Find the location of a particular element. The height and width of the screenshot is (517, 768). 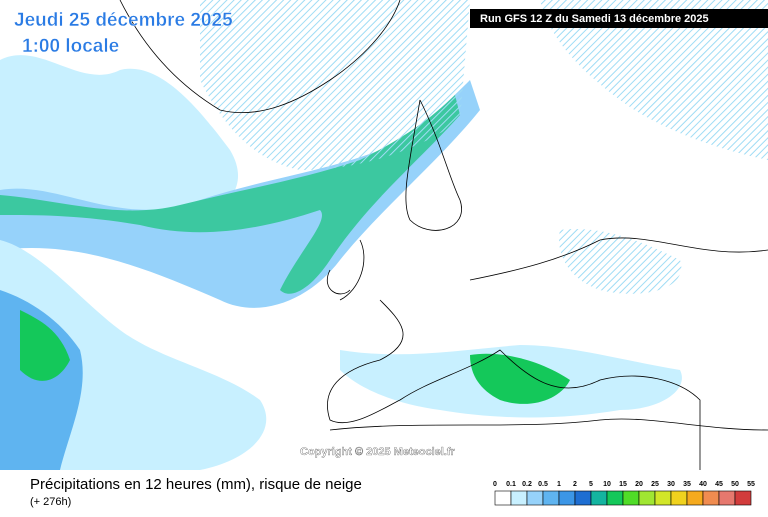

legend-label: 0.1 is located at coordinates (511, 484).